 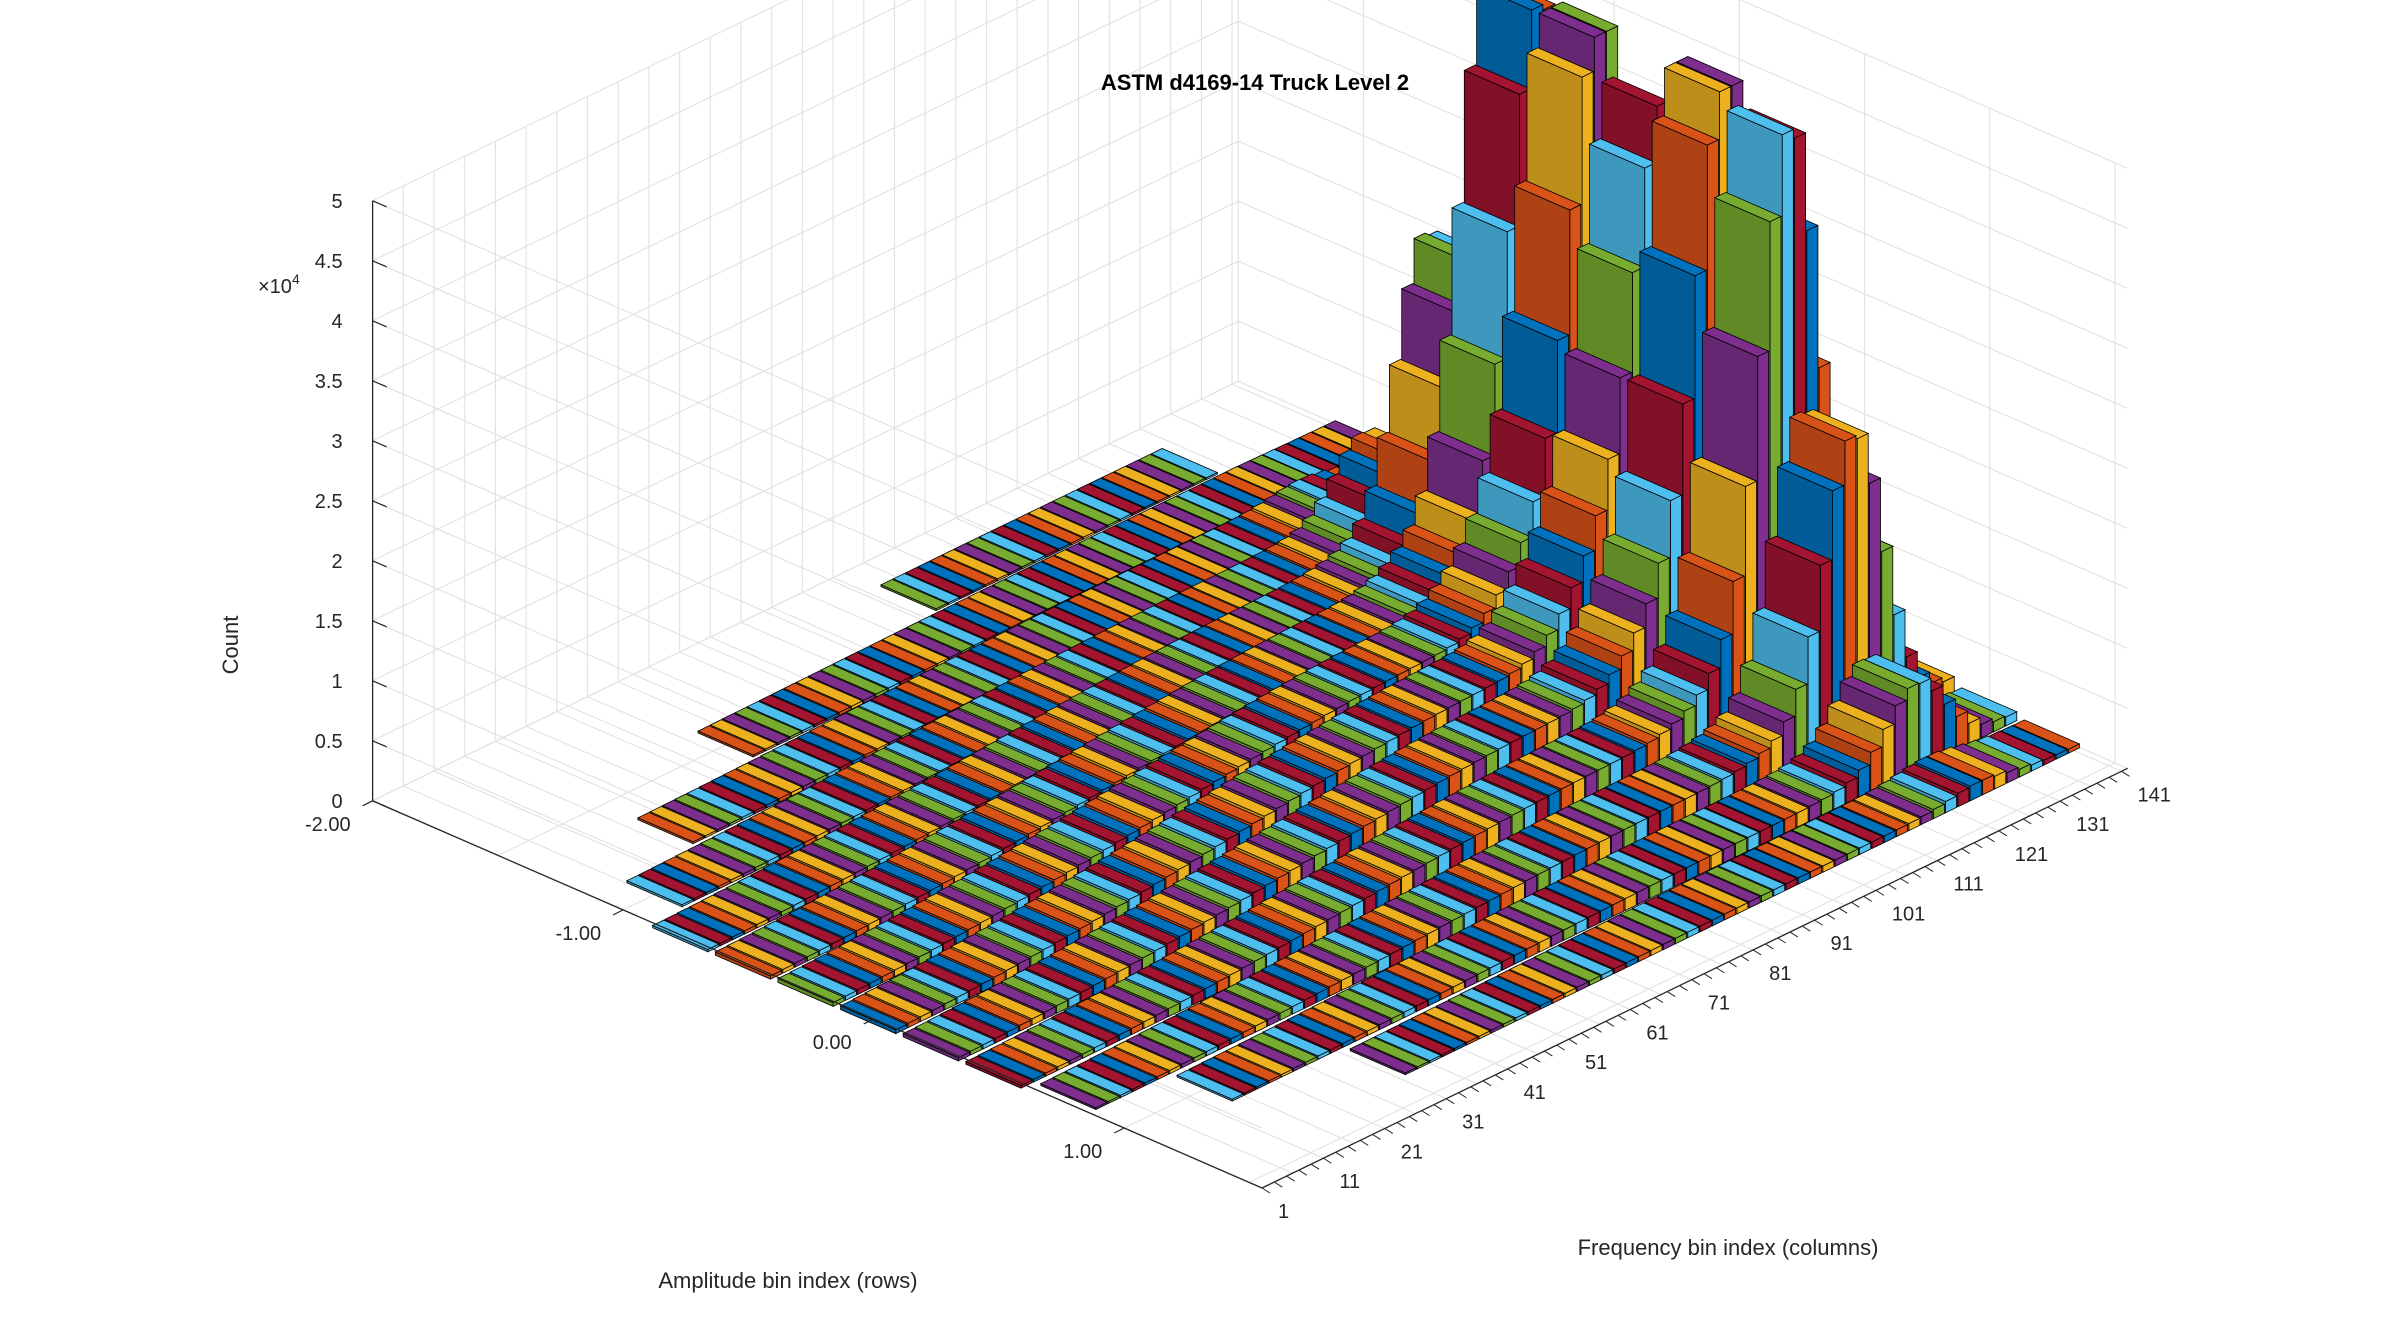 What do you see at coordinates (1694, 978) in the screenshot?
I see `frequency-axis-line` at bounding box center [1694, 978].